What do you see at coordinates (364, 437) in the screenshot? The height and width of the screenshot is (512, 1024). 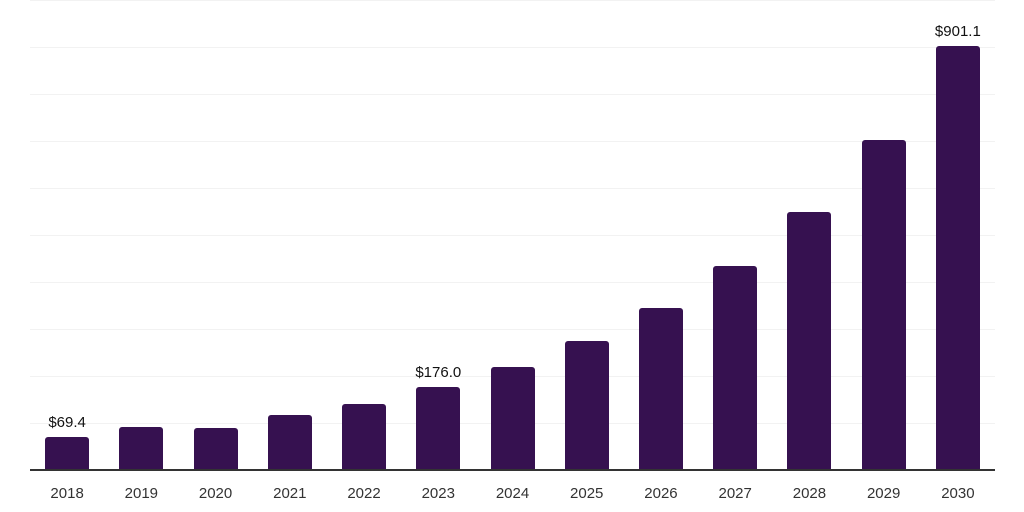 I see `bar-2022` at bounding box center [364, 437].